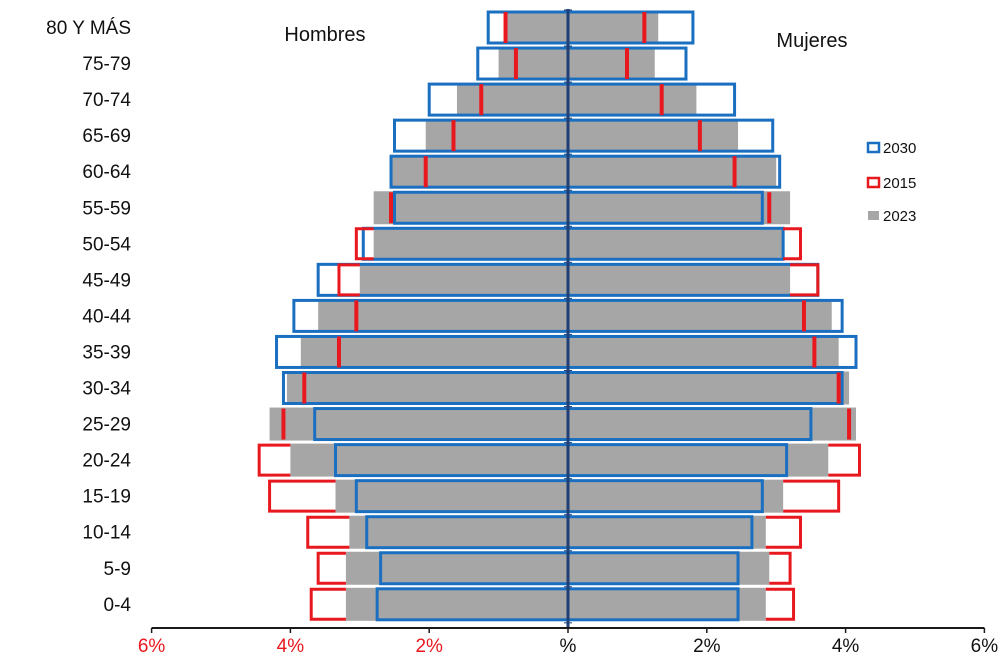 The image size is (1005, 659). I want to click on age-label-5-9: 5-9, so click(117, 569).